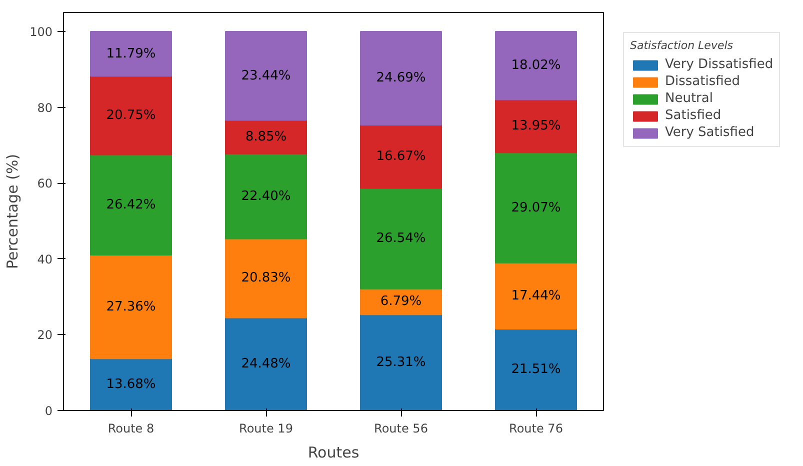  Describe the element at coordinates (45, 183) in the screenshot. I see `y-tick-label: 60` at that location.